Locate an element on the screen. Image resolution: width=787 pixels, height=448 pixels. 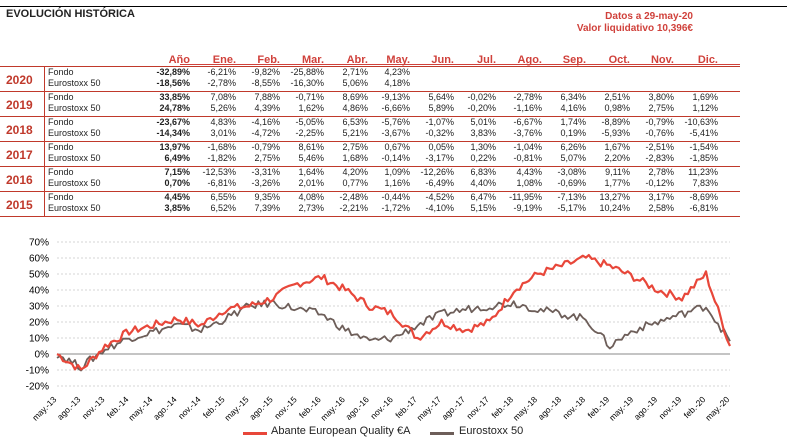
monthly-return: 7,83% is located at coordinates (705, 183).